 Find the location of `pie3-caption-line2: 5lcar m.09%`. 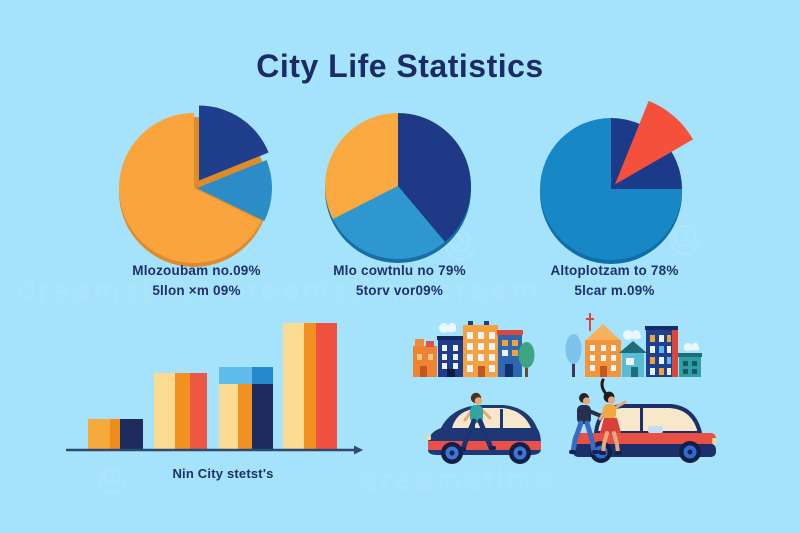

pie3-caption-line2: 5lcar m.09% is located at coordinates (614, 290).